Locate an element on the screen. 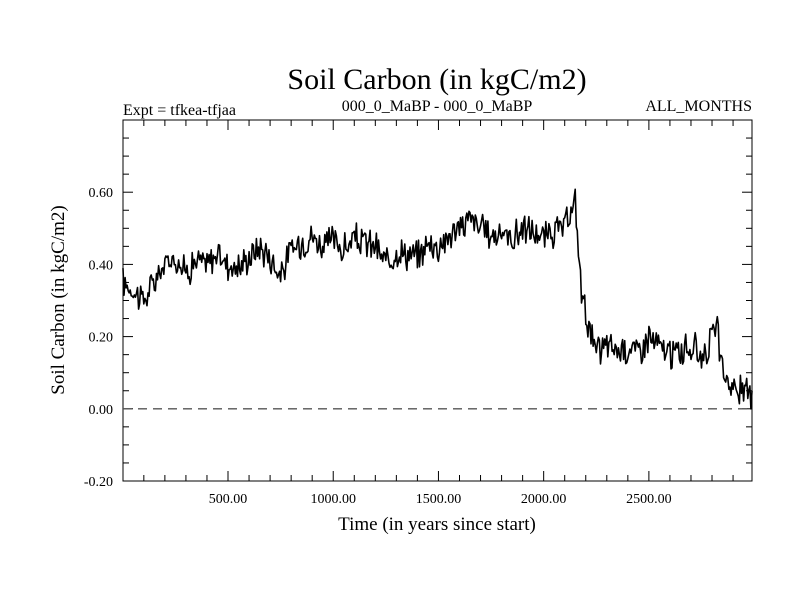 The width and height of the screenshot is (800, 600). x-tick-label: 1500.00 is located at coordinates (439, 499).